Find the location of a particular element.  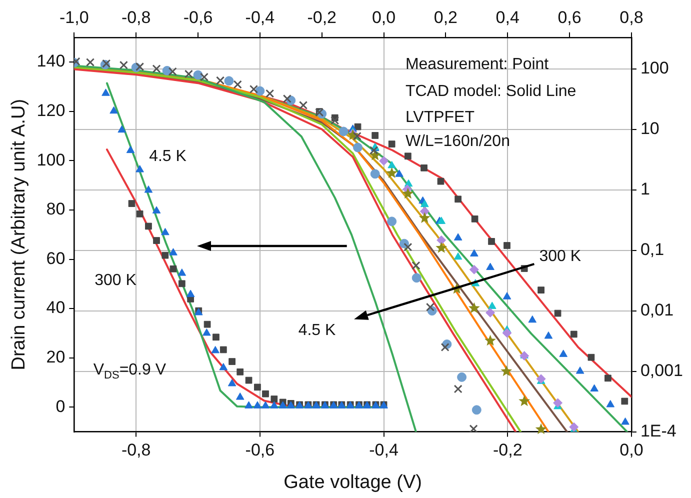

y-tick-label: 100 is located at coordinates (51, 160).